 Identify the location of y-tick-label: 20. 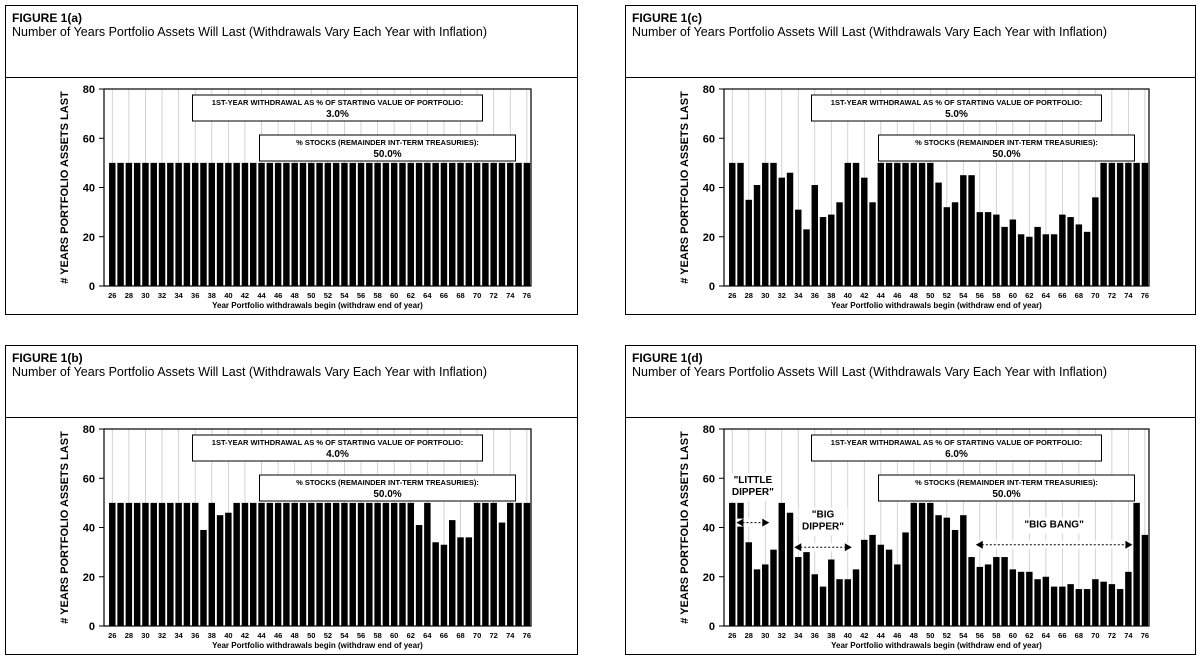
(89, 578).